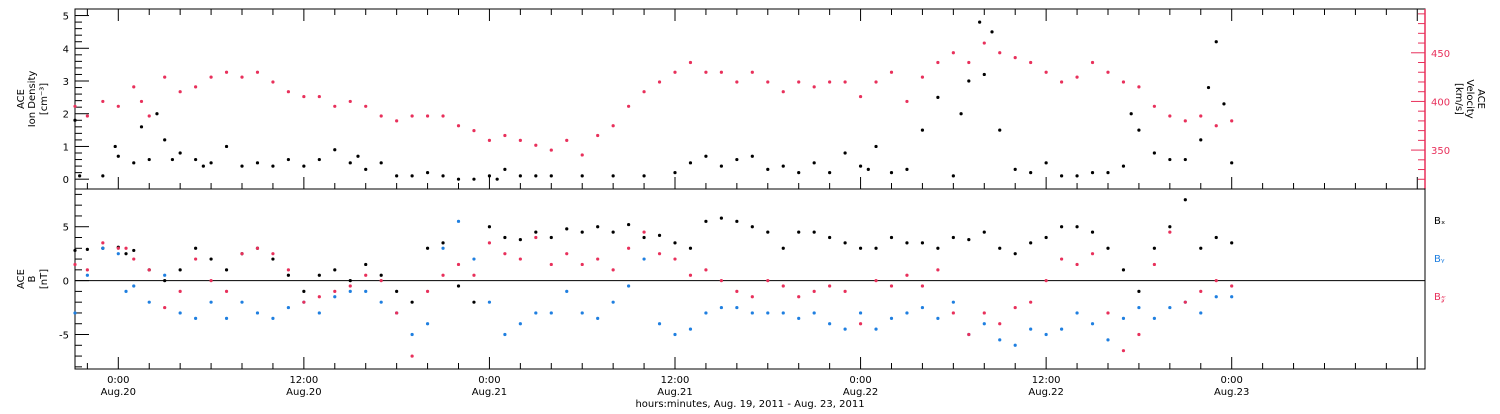 Image resolution: width=1500 pixels, height=414 pixels. I want to click on x-tick-label-time: 0:00, so click(118, 380).